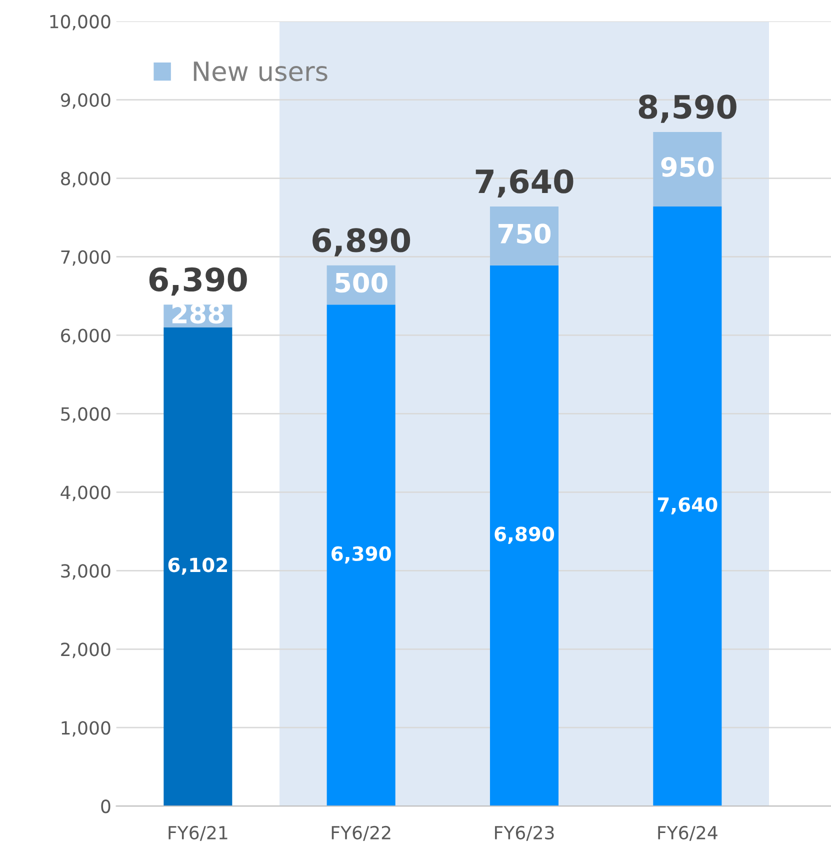  What do you see at coordinates (524, 833) in the screenshot?
I see `x-tick-label: FY6/23` at bounding box center [524, 833].